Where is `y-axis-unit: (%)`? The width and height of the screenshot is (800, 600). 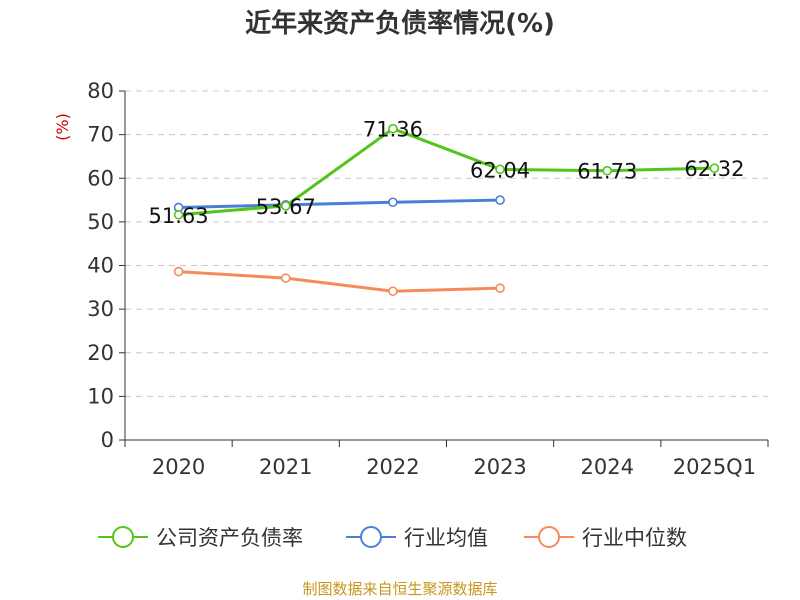
y-axis-unit: (%) is located at coordinates (62, 127).